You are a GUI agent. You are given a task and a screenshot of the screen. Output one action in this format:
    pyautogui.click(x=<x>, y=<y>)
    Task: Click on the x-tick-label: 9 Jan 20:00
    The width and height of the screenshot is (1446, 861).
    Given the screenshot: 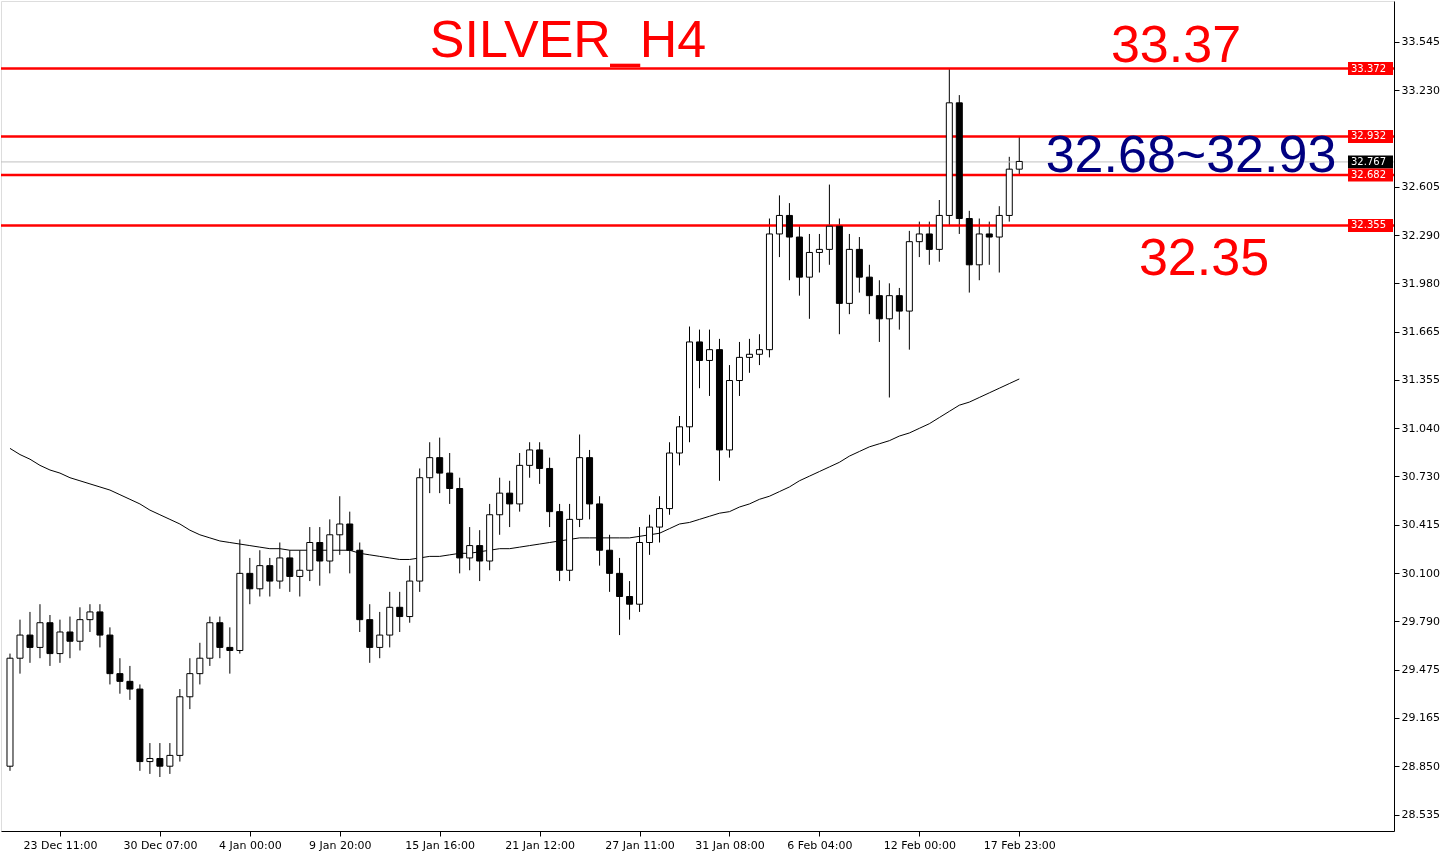 What is the action you would take?
    pyautogui.click(x=340, y=845)
    